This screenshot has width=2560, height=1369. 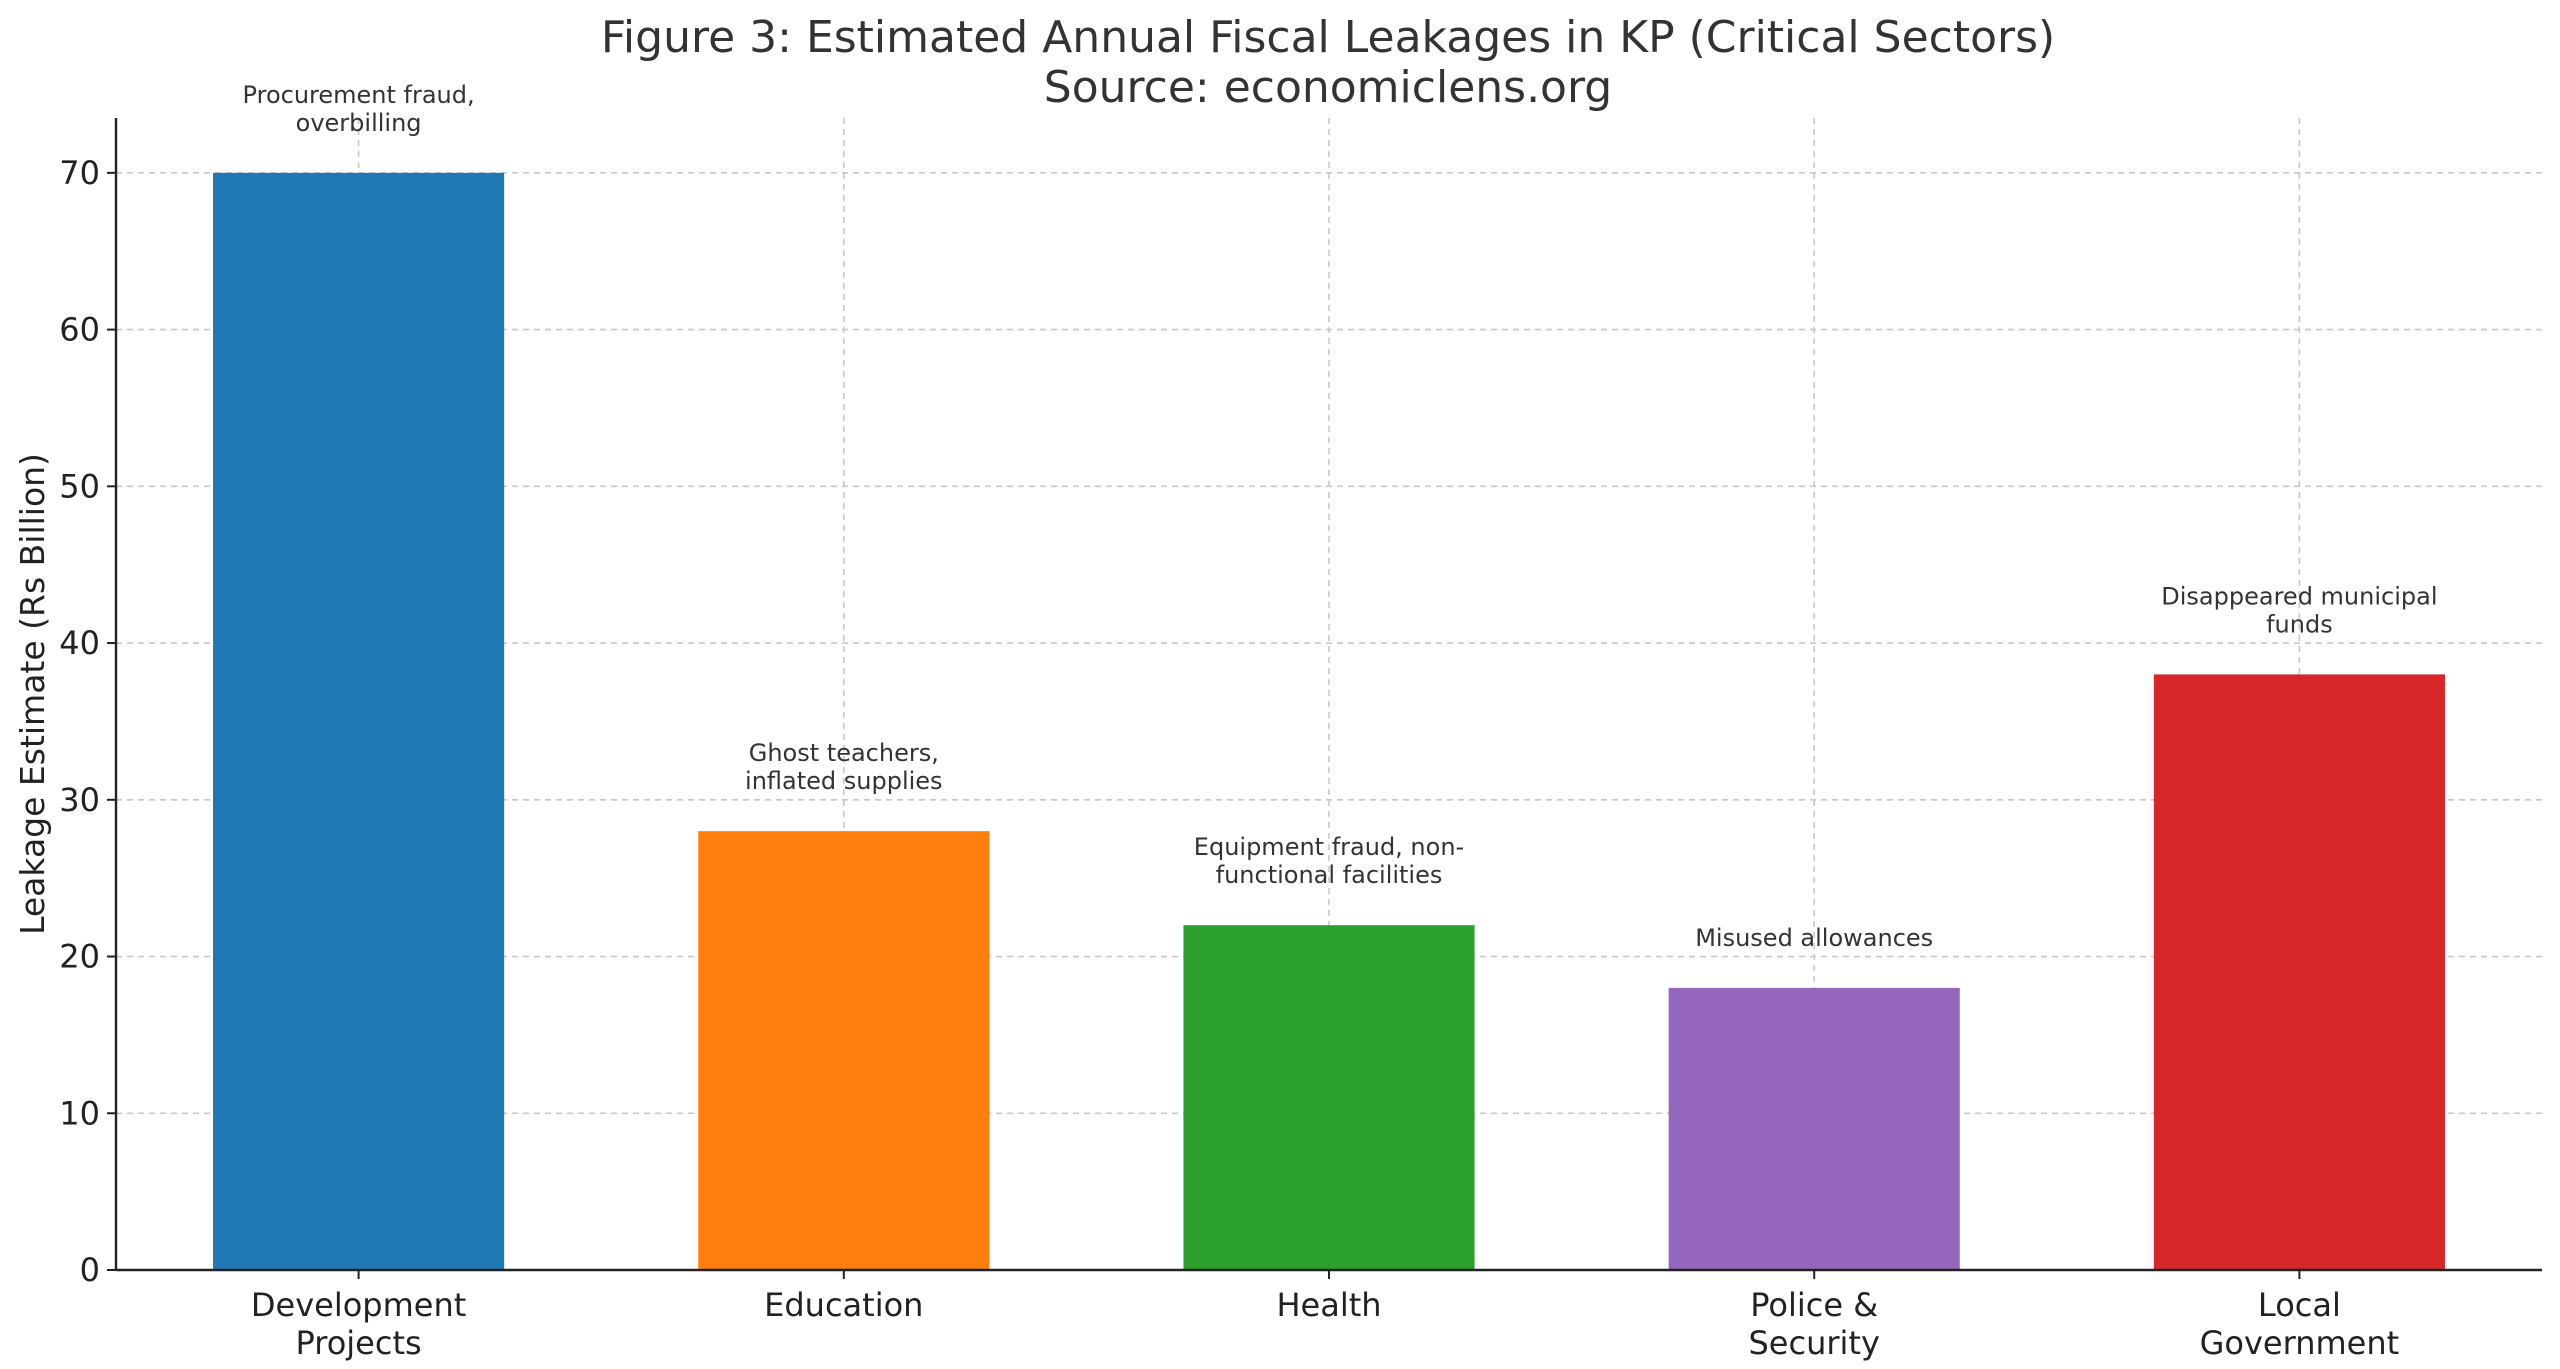 What do you see at coordinates (79, 800) in the screenshot?
I see `y-tick-label: 30` at bounding box center [79, 800].